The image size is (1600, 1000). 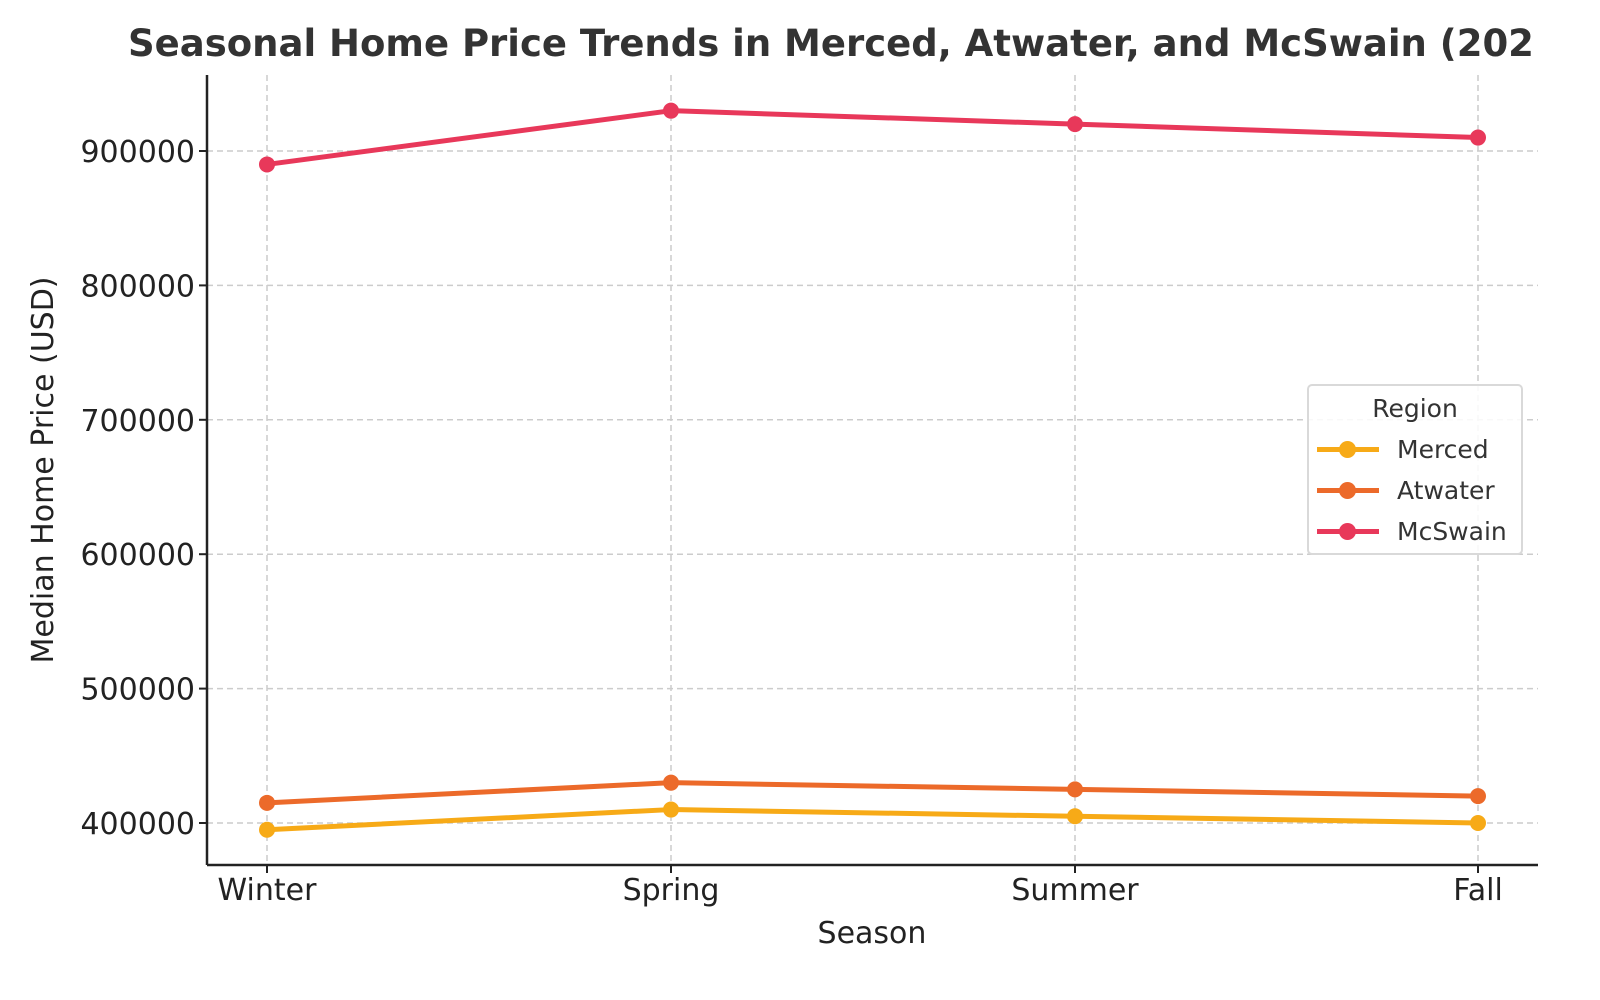 What do you see at coordinates (1478, 890) in the screenshot?
I see `x-tick-label: Fall` at bounding box center [1478, 890].